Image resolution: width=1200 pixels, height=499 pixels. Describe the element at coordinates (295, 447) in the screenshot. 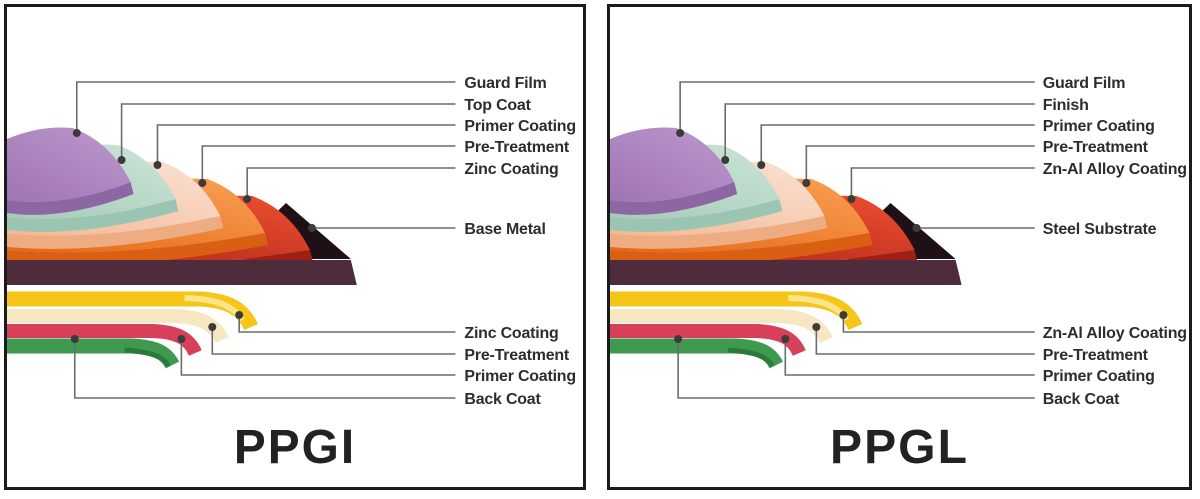

I see `panel-title-ppgi: PPGI` at that location.